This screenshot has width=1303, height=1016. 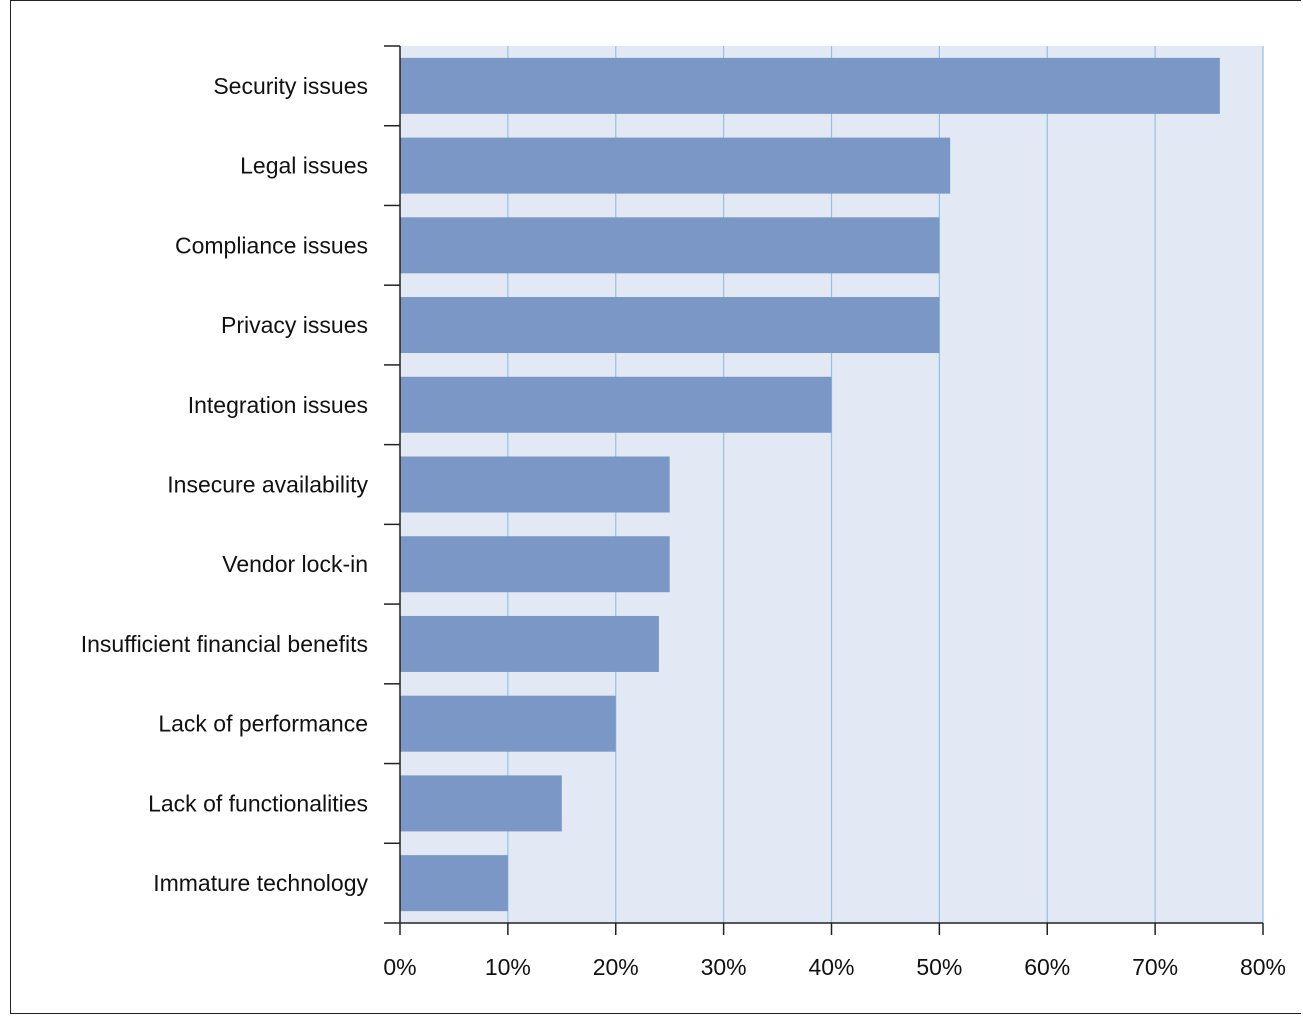 I want to click on x-tick-labels: 0% 10% 20% 30% 40% 50% 60% 70% 80%, so click(x=834, y=967).